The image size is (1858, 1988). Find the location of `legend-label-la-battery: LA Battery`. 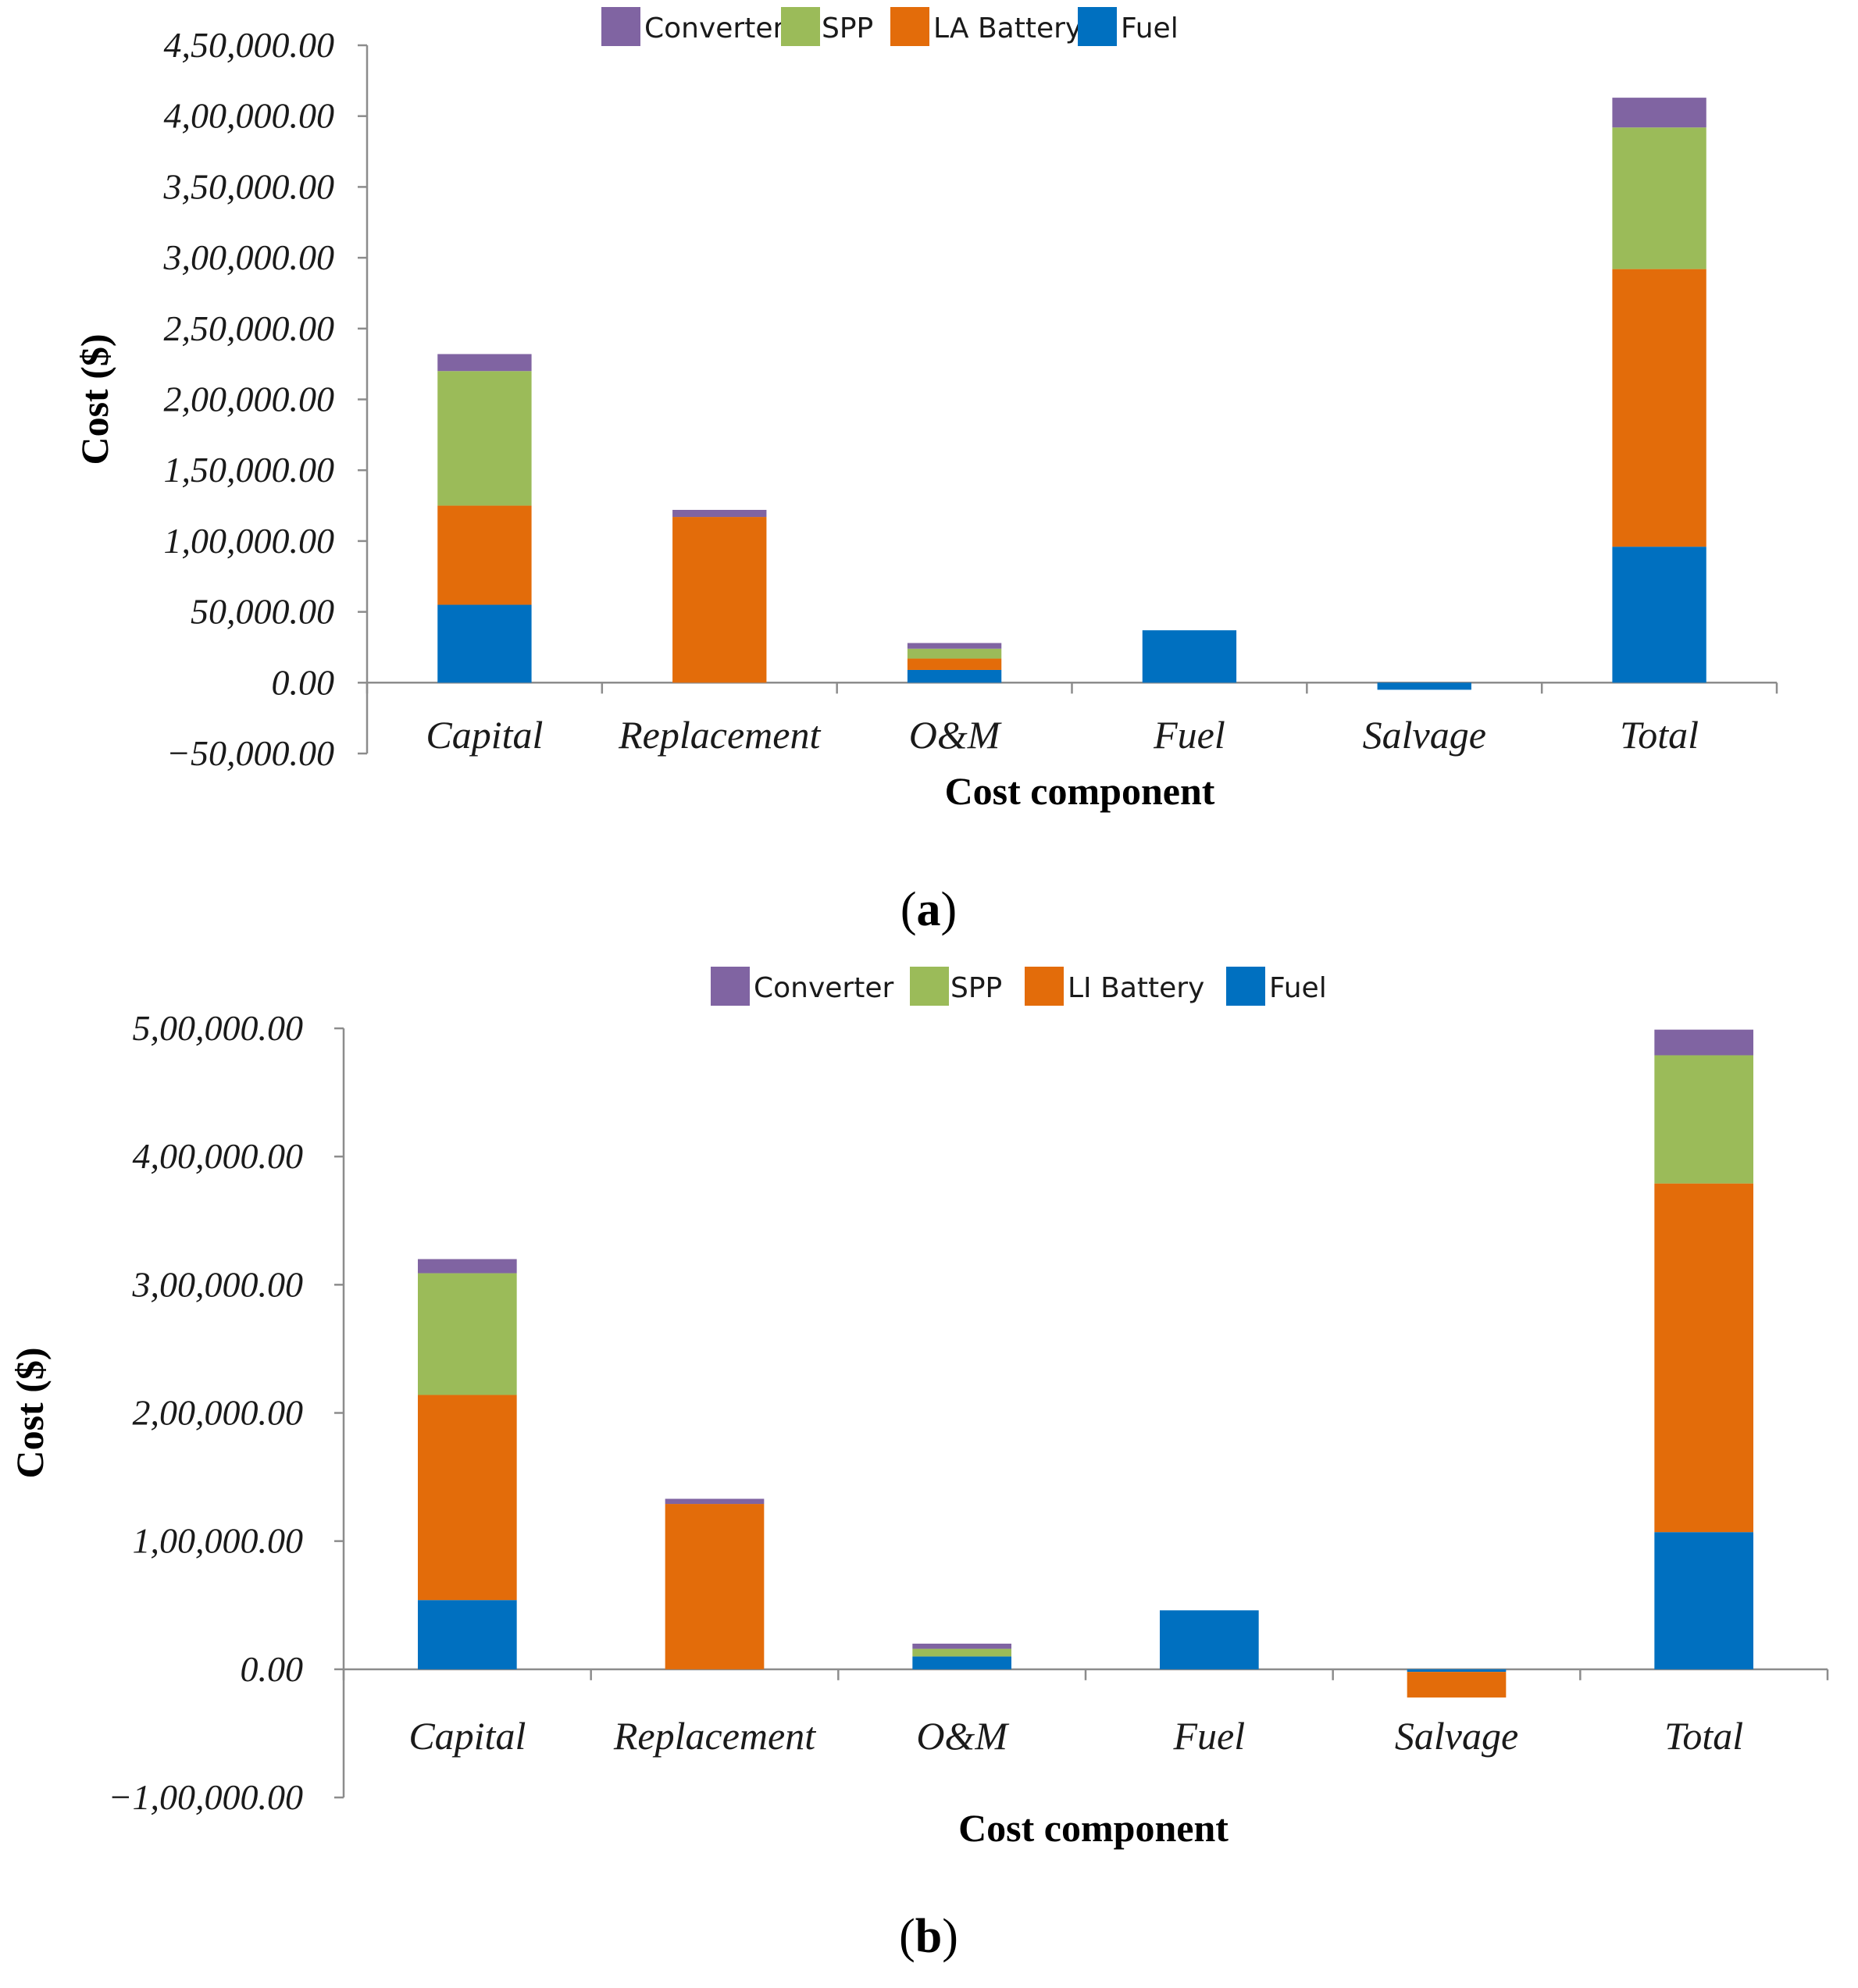

legend-label-la-battery: LA Battery is located at coordinates (1007, 28).